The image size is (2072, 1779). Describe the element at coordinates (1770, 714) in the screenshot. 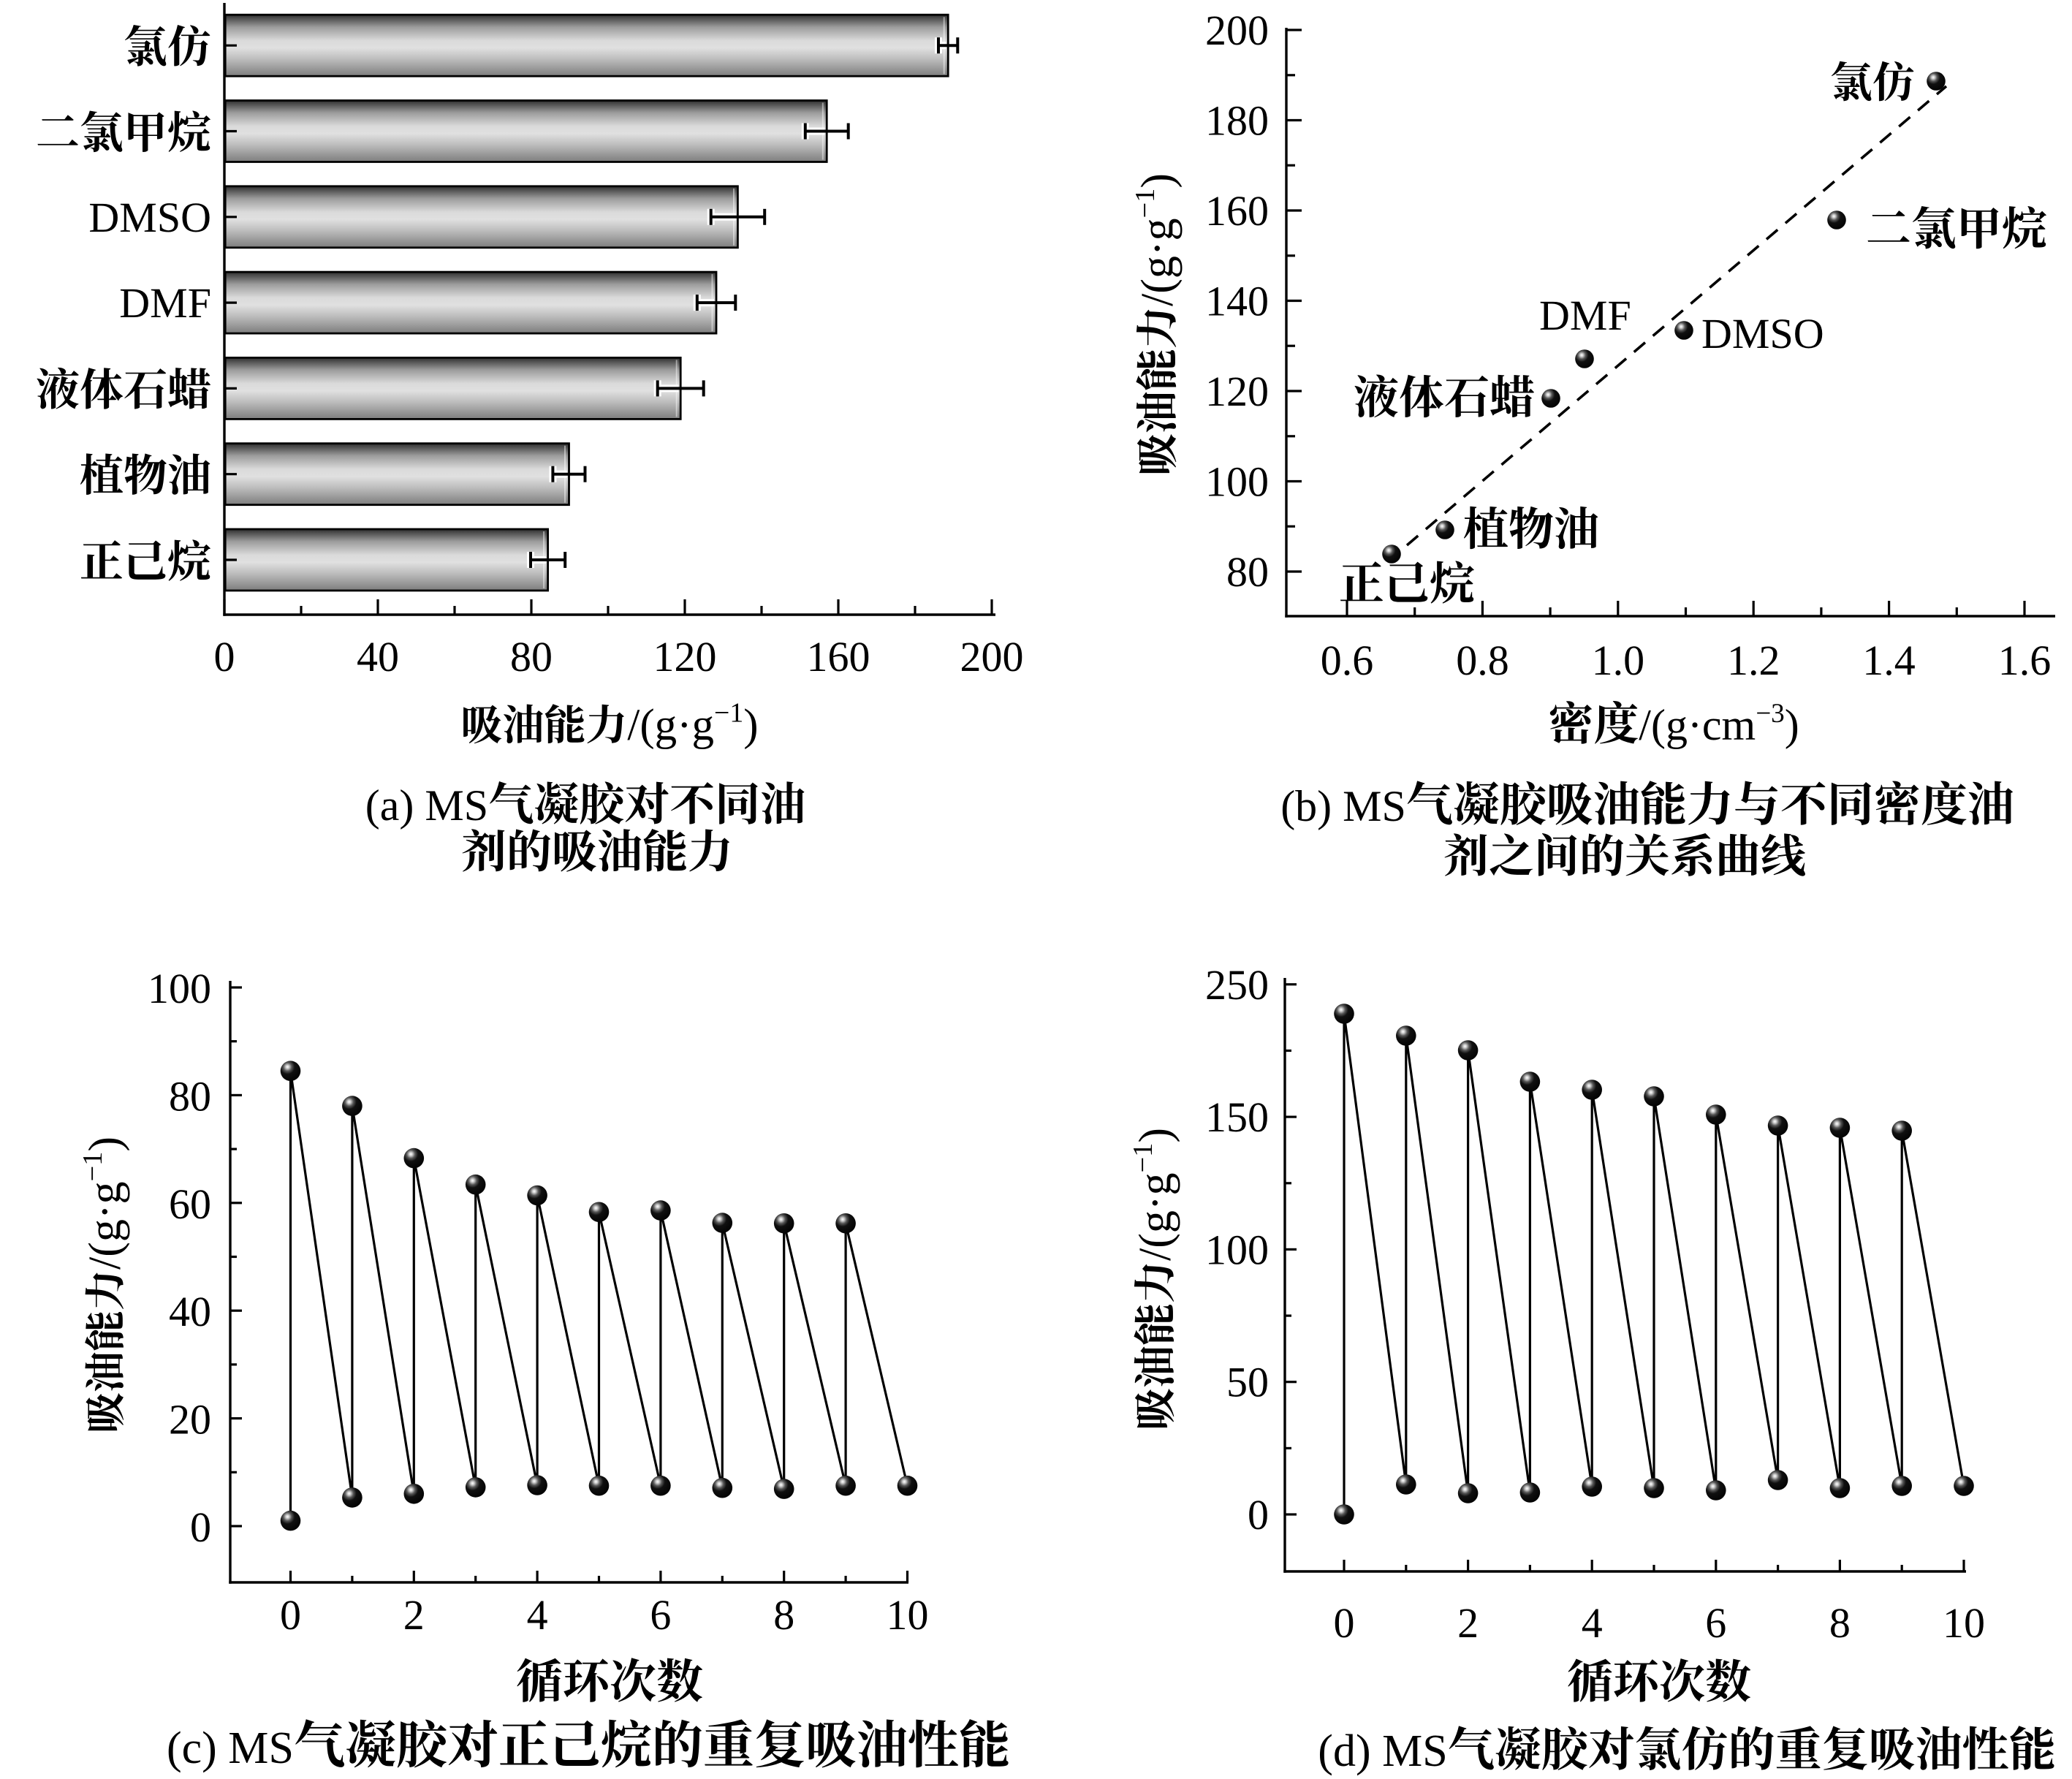

I see `svg-text: −3` at that location.